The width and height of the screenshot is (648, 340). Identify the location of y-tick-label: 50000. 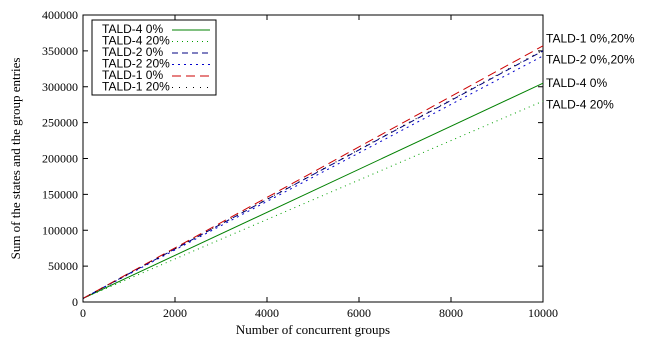
(63, 266).